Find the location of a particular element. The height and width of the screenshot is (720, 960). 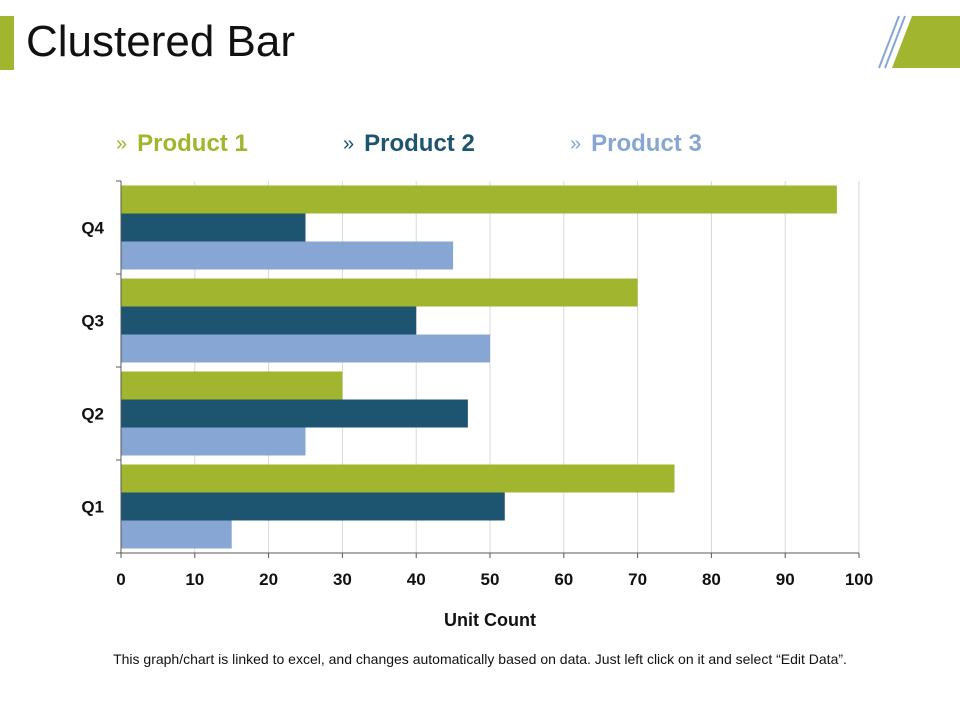

x-axis-title: Unit Count is located at coordinates (490, 620).